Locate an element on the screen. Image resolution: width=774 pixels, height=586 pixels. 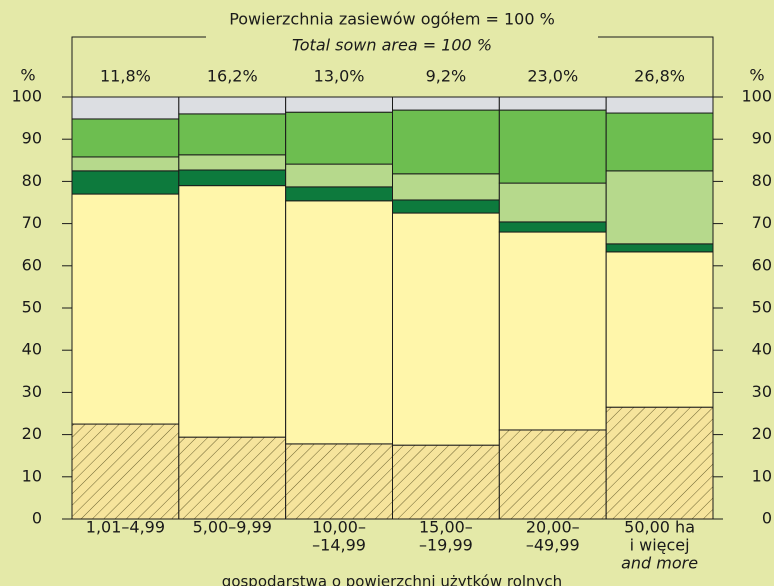
y-tick-label: 30 is located at coordinates (32, 391).